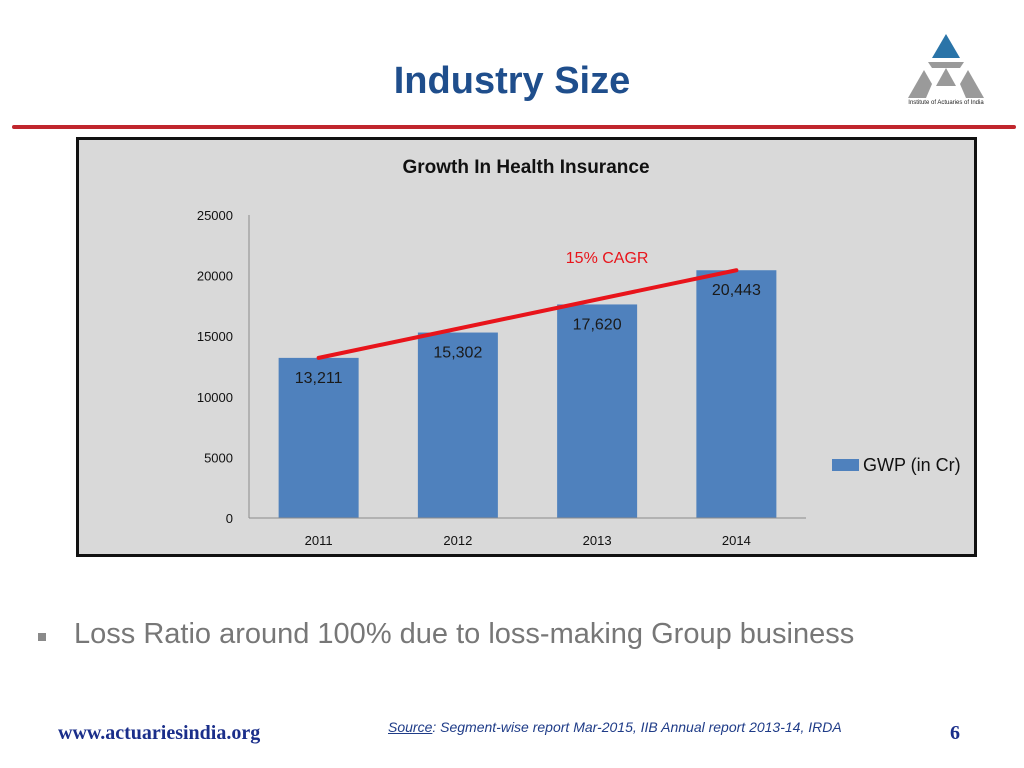  I want to click on x-tick-label: 2014, so click(736, 540).